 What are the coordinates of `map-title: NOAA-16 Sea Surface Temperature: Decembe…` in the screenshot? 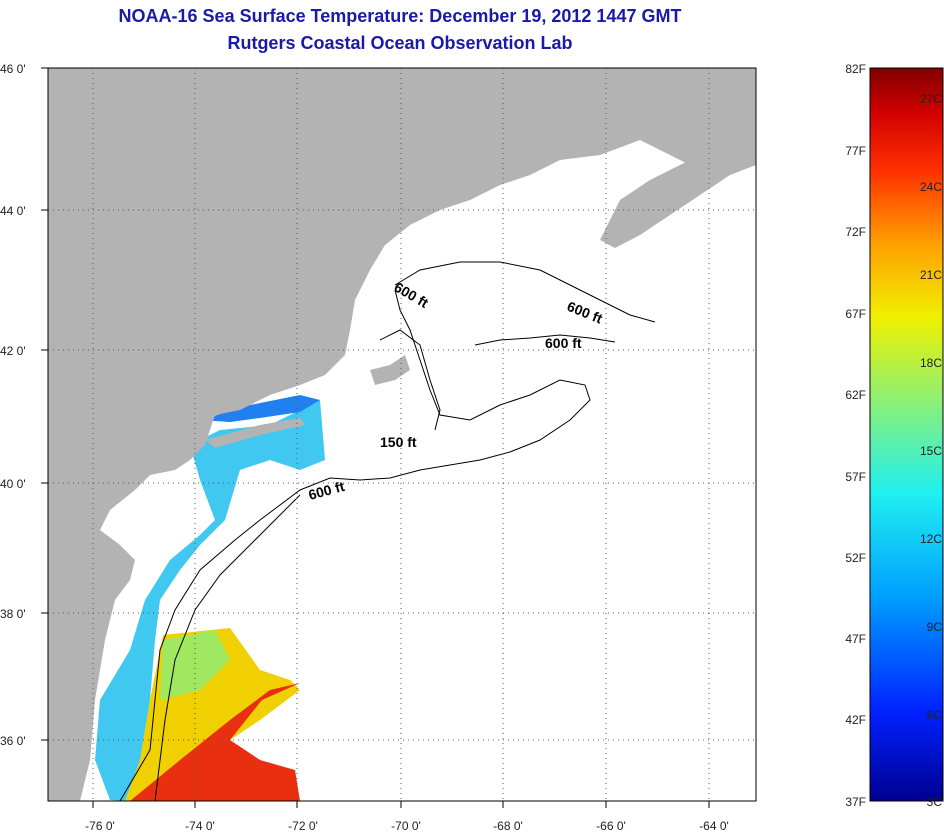 It's located at (400, 16).